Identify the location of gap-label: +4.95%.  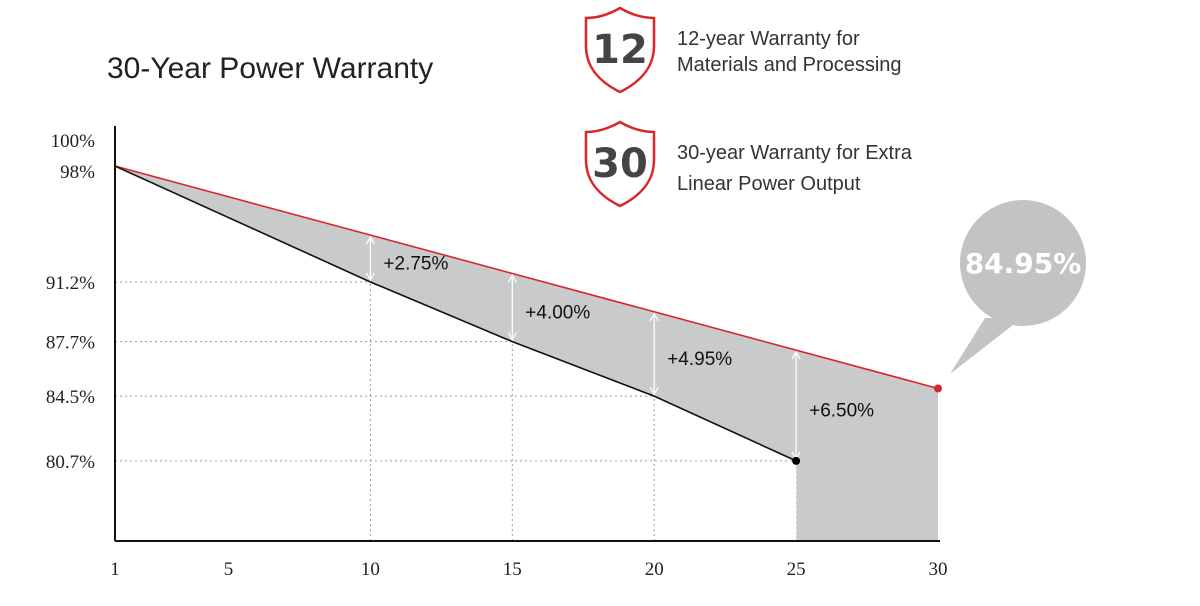
(699, 359).